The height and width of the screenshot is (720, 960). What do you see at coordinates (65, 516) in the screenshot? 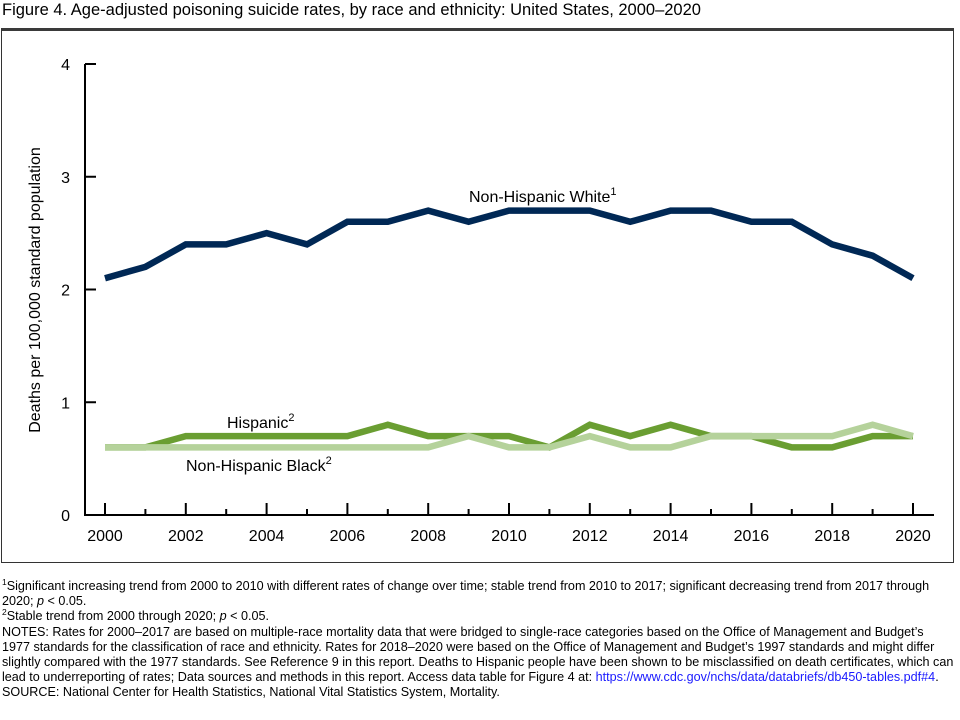
I see `y-tick-label: 0` at bounding box center [65, 516].